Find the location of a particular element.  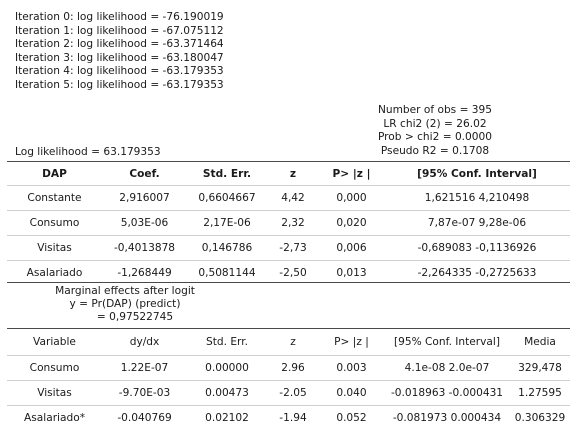

cell: 2,916007 is located at coordinates (144, 198).